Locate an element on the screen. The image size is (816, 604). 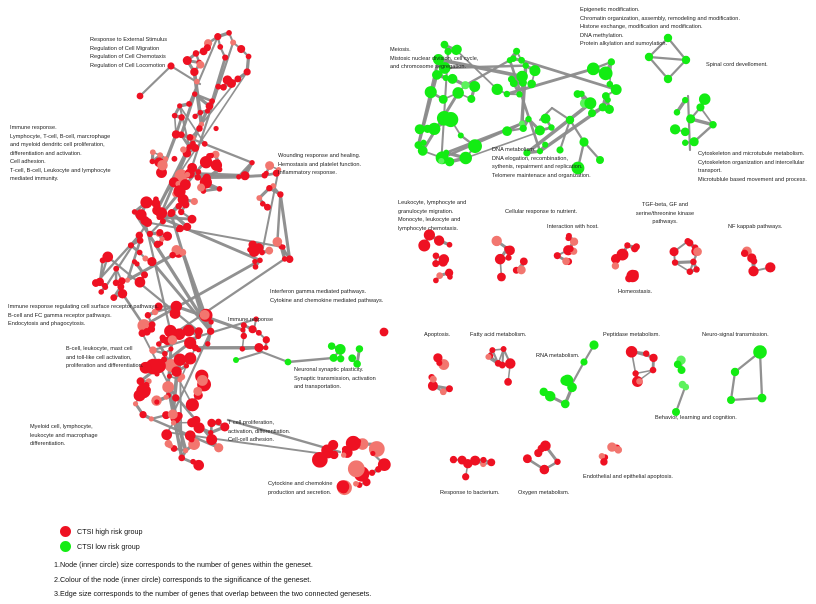
legend-label-low-risk: CTSI low risk group is located at coordinates (108, 546).